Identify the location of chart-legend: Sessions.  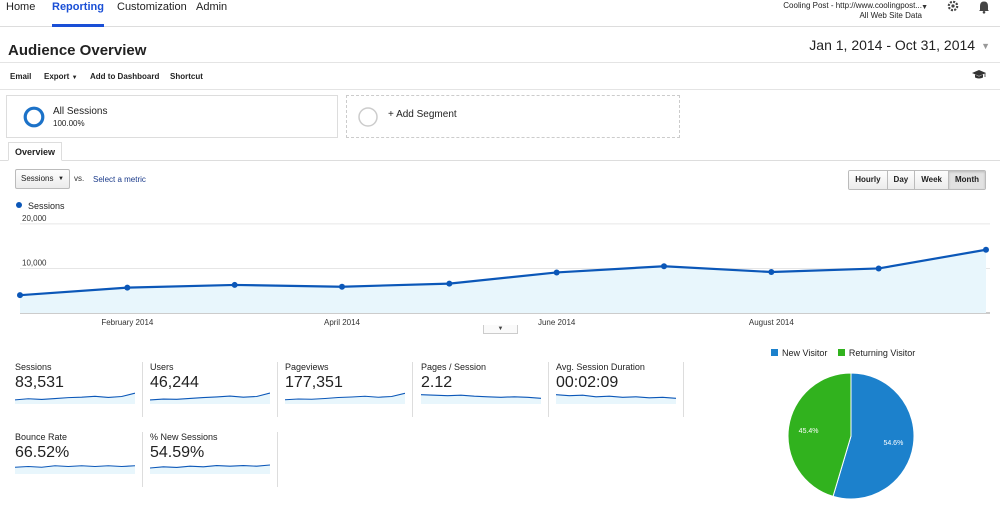
(40, 206).